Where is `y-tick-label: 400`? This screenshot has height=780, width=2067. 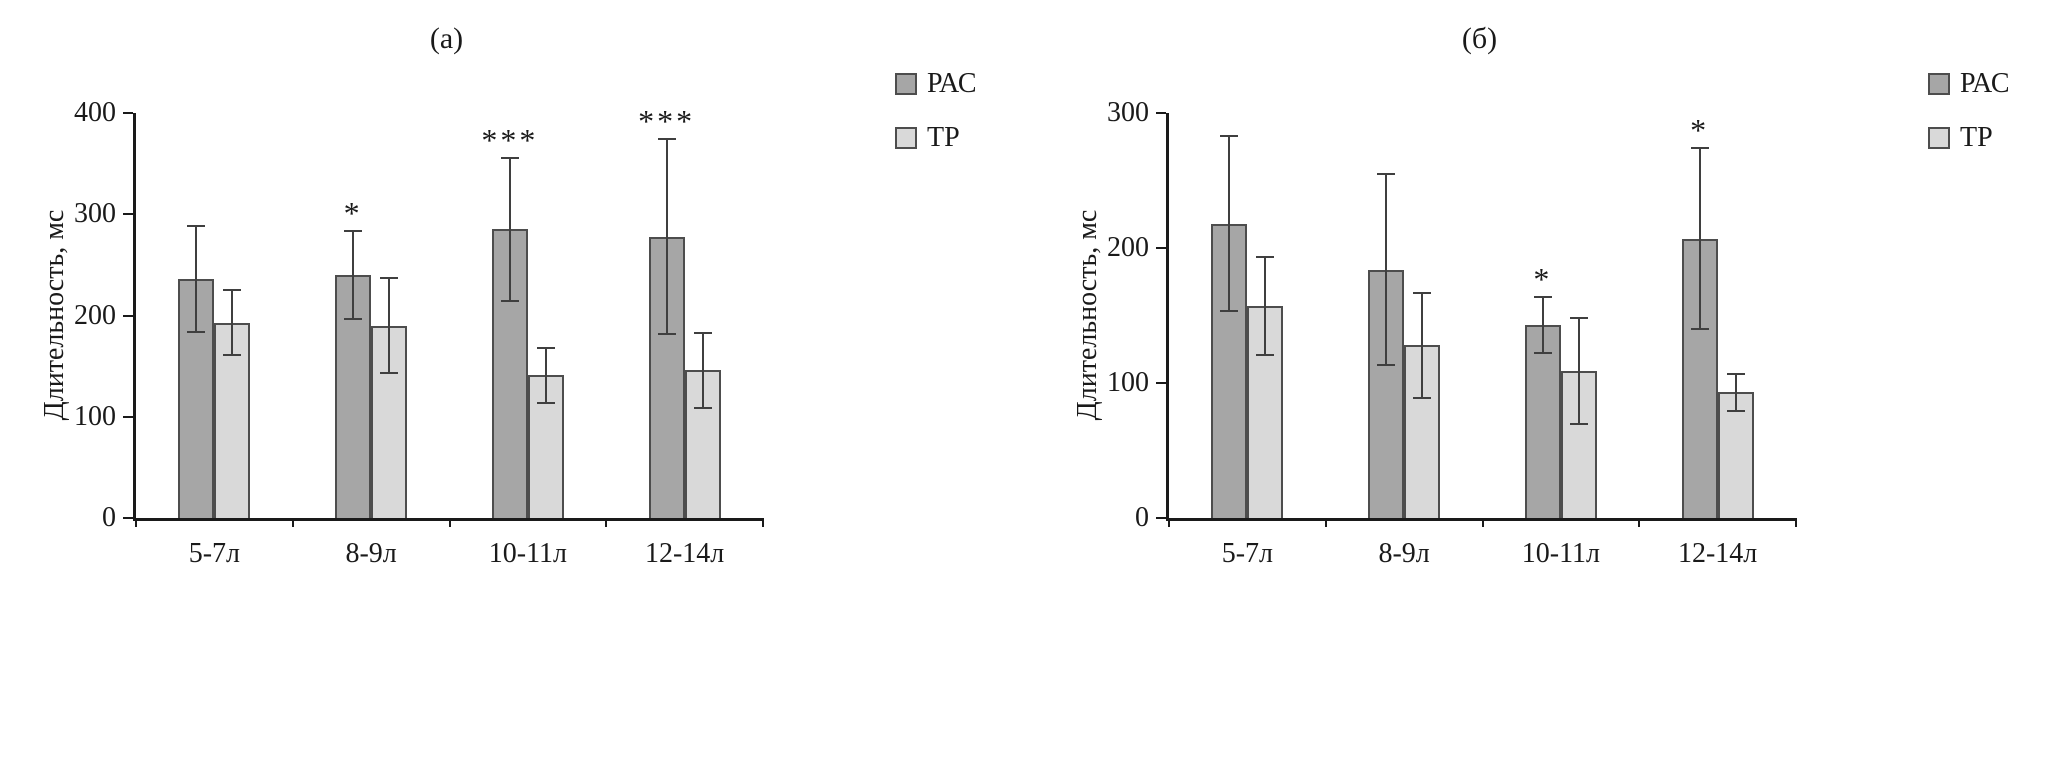 y-tick-label: 400 is located at coordinates (95, 112).